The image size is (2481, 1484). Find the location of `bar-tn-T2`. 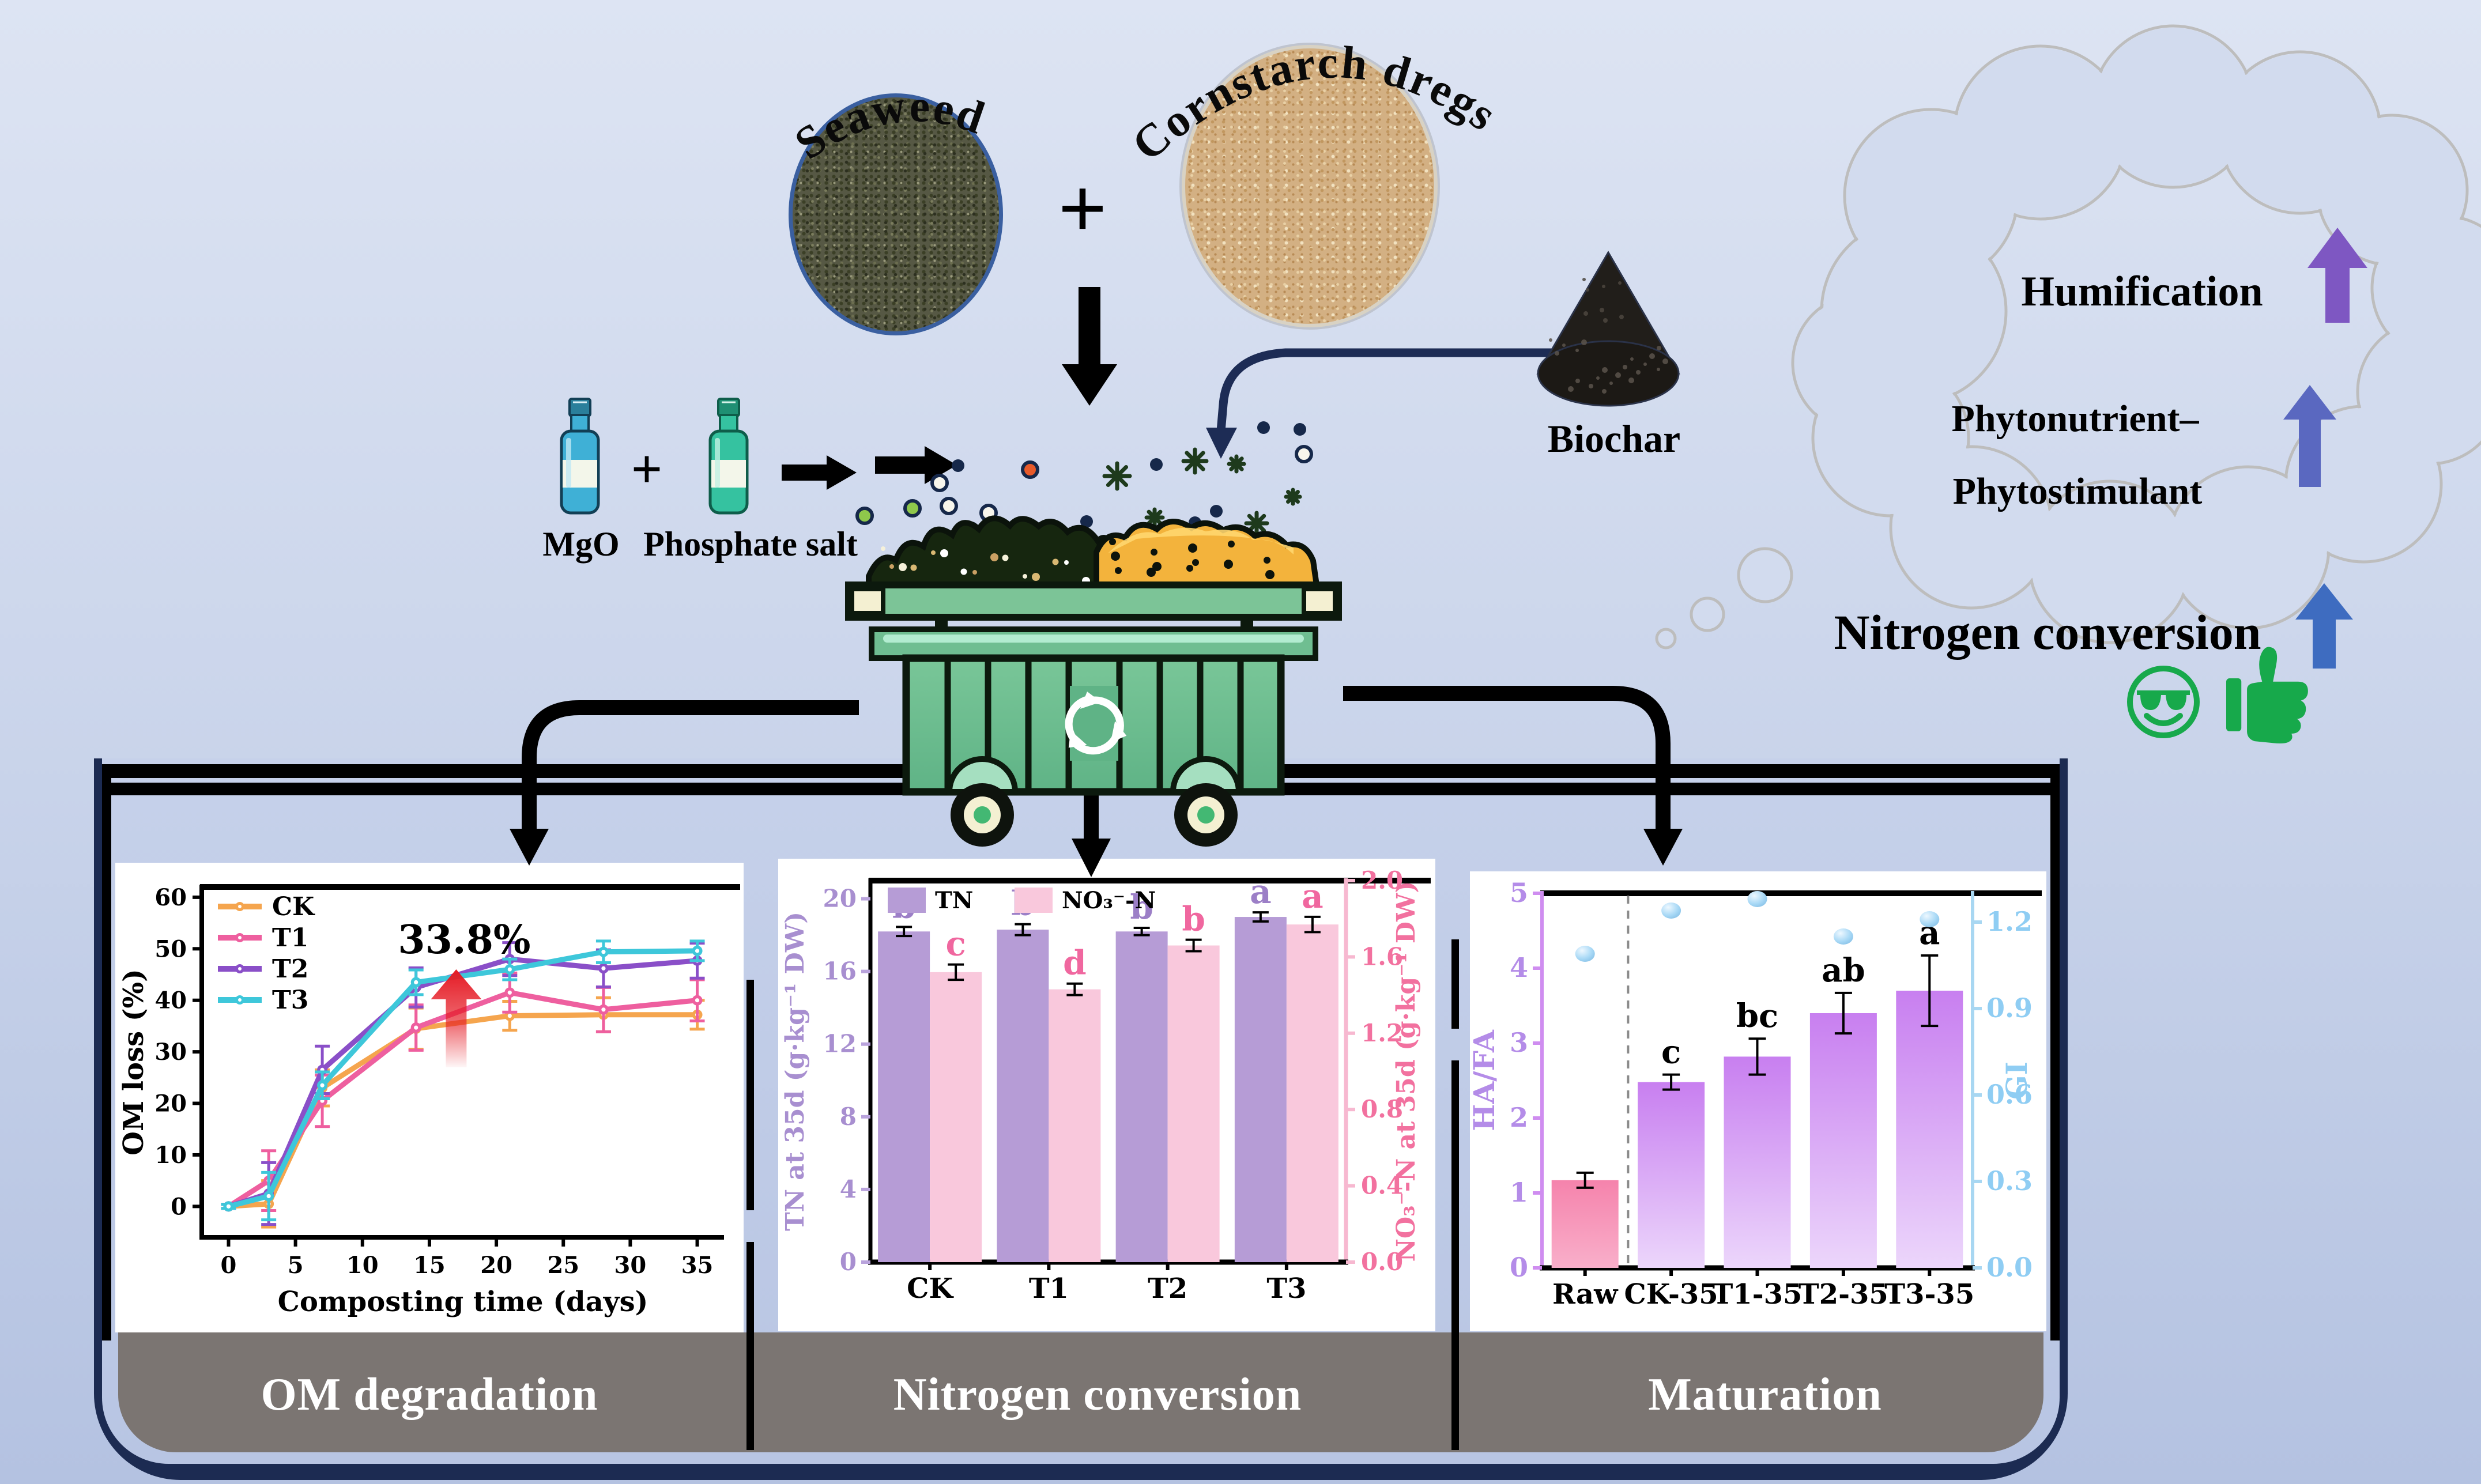

bar-tn-T2 is located at coordinates (1141, 1096).